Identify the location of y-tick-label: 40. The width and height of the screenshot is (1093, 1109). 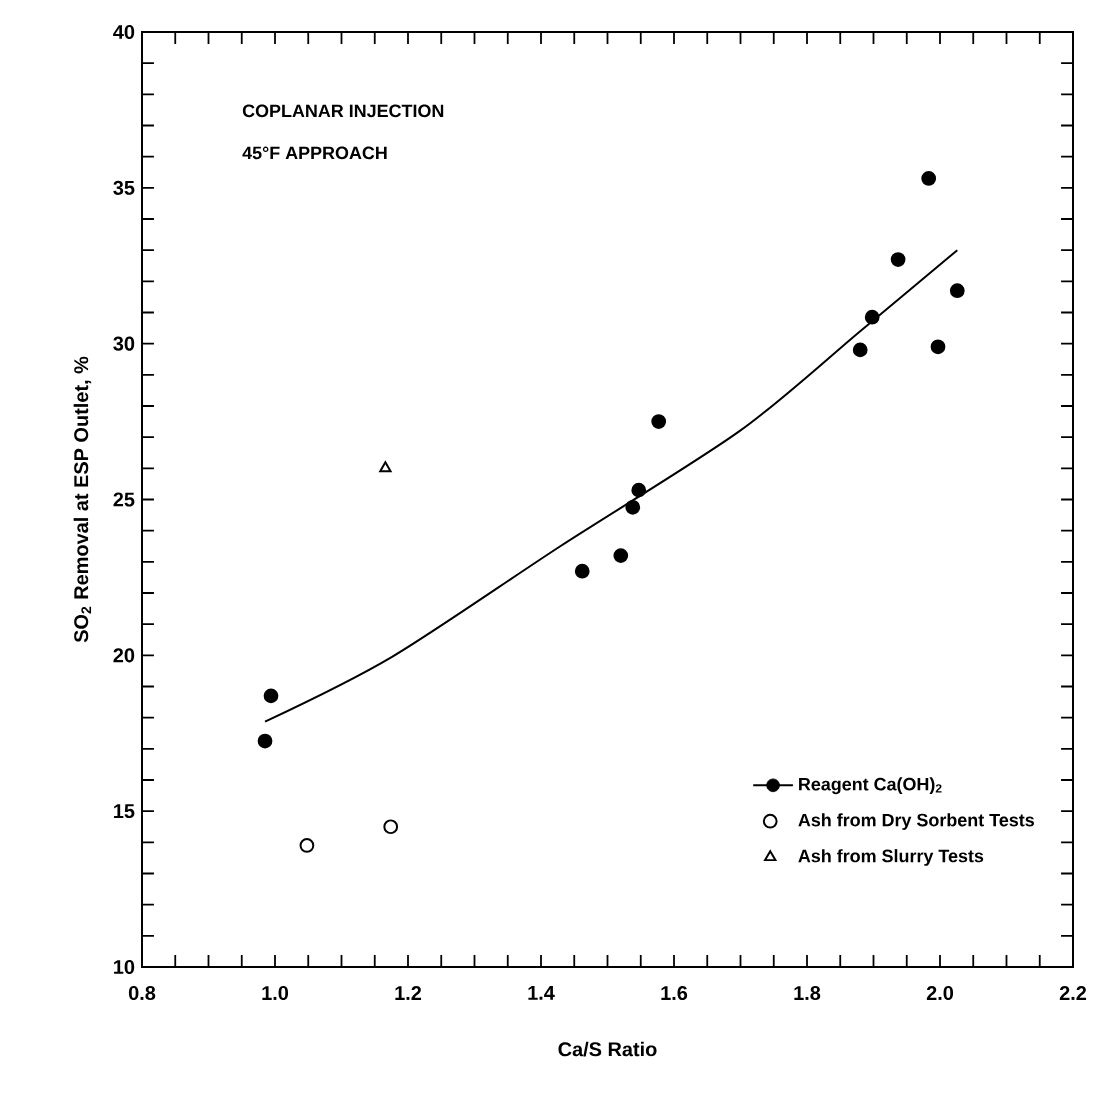
(123, 32).